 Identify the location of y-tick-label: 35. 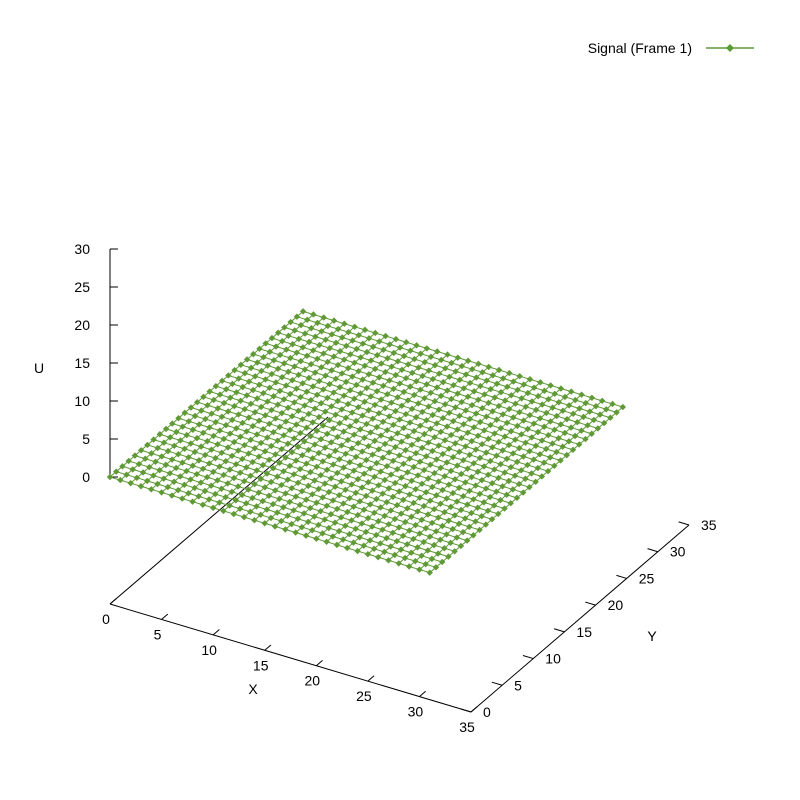
(709, 525).